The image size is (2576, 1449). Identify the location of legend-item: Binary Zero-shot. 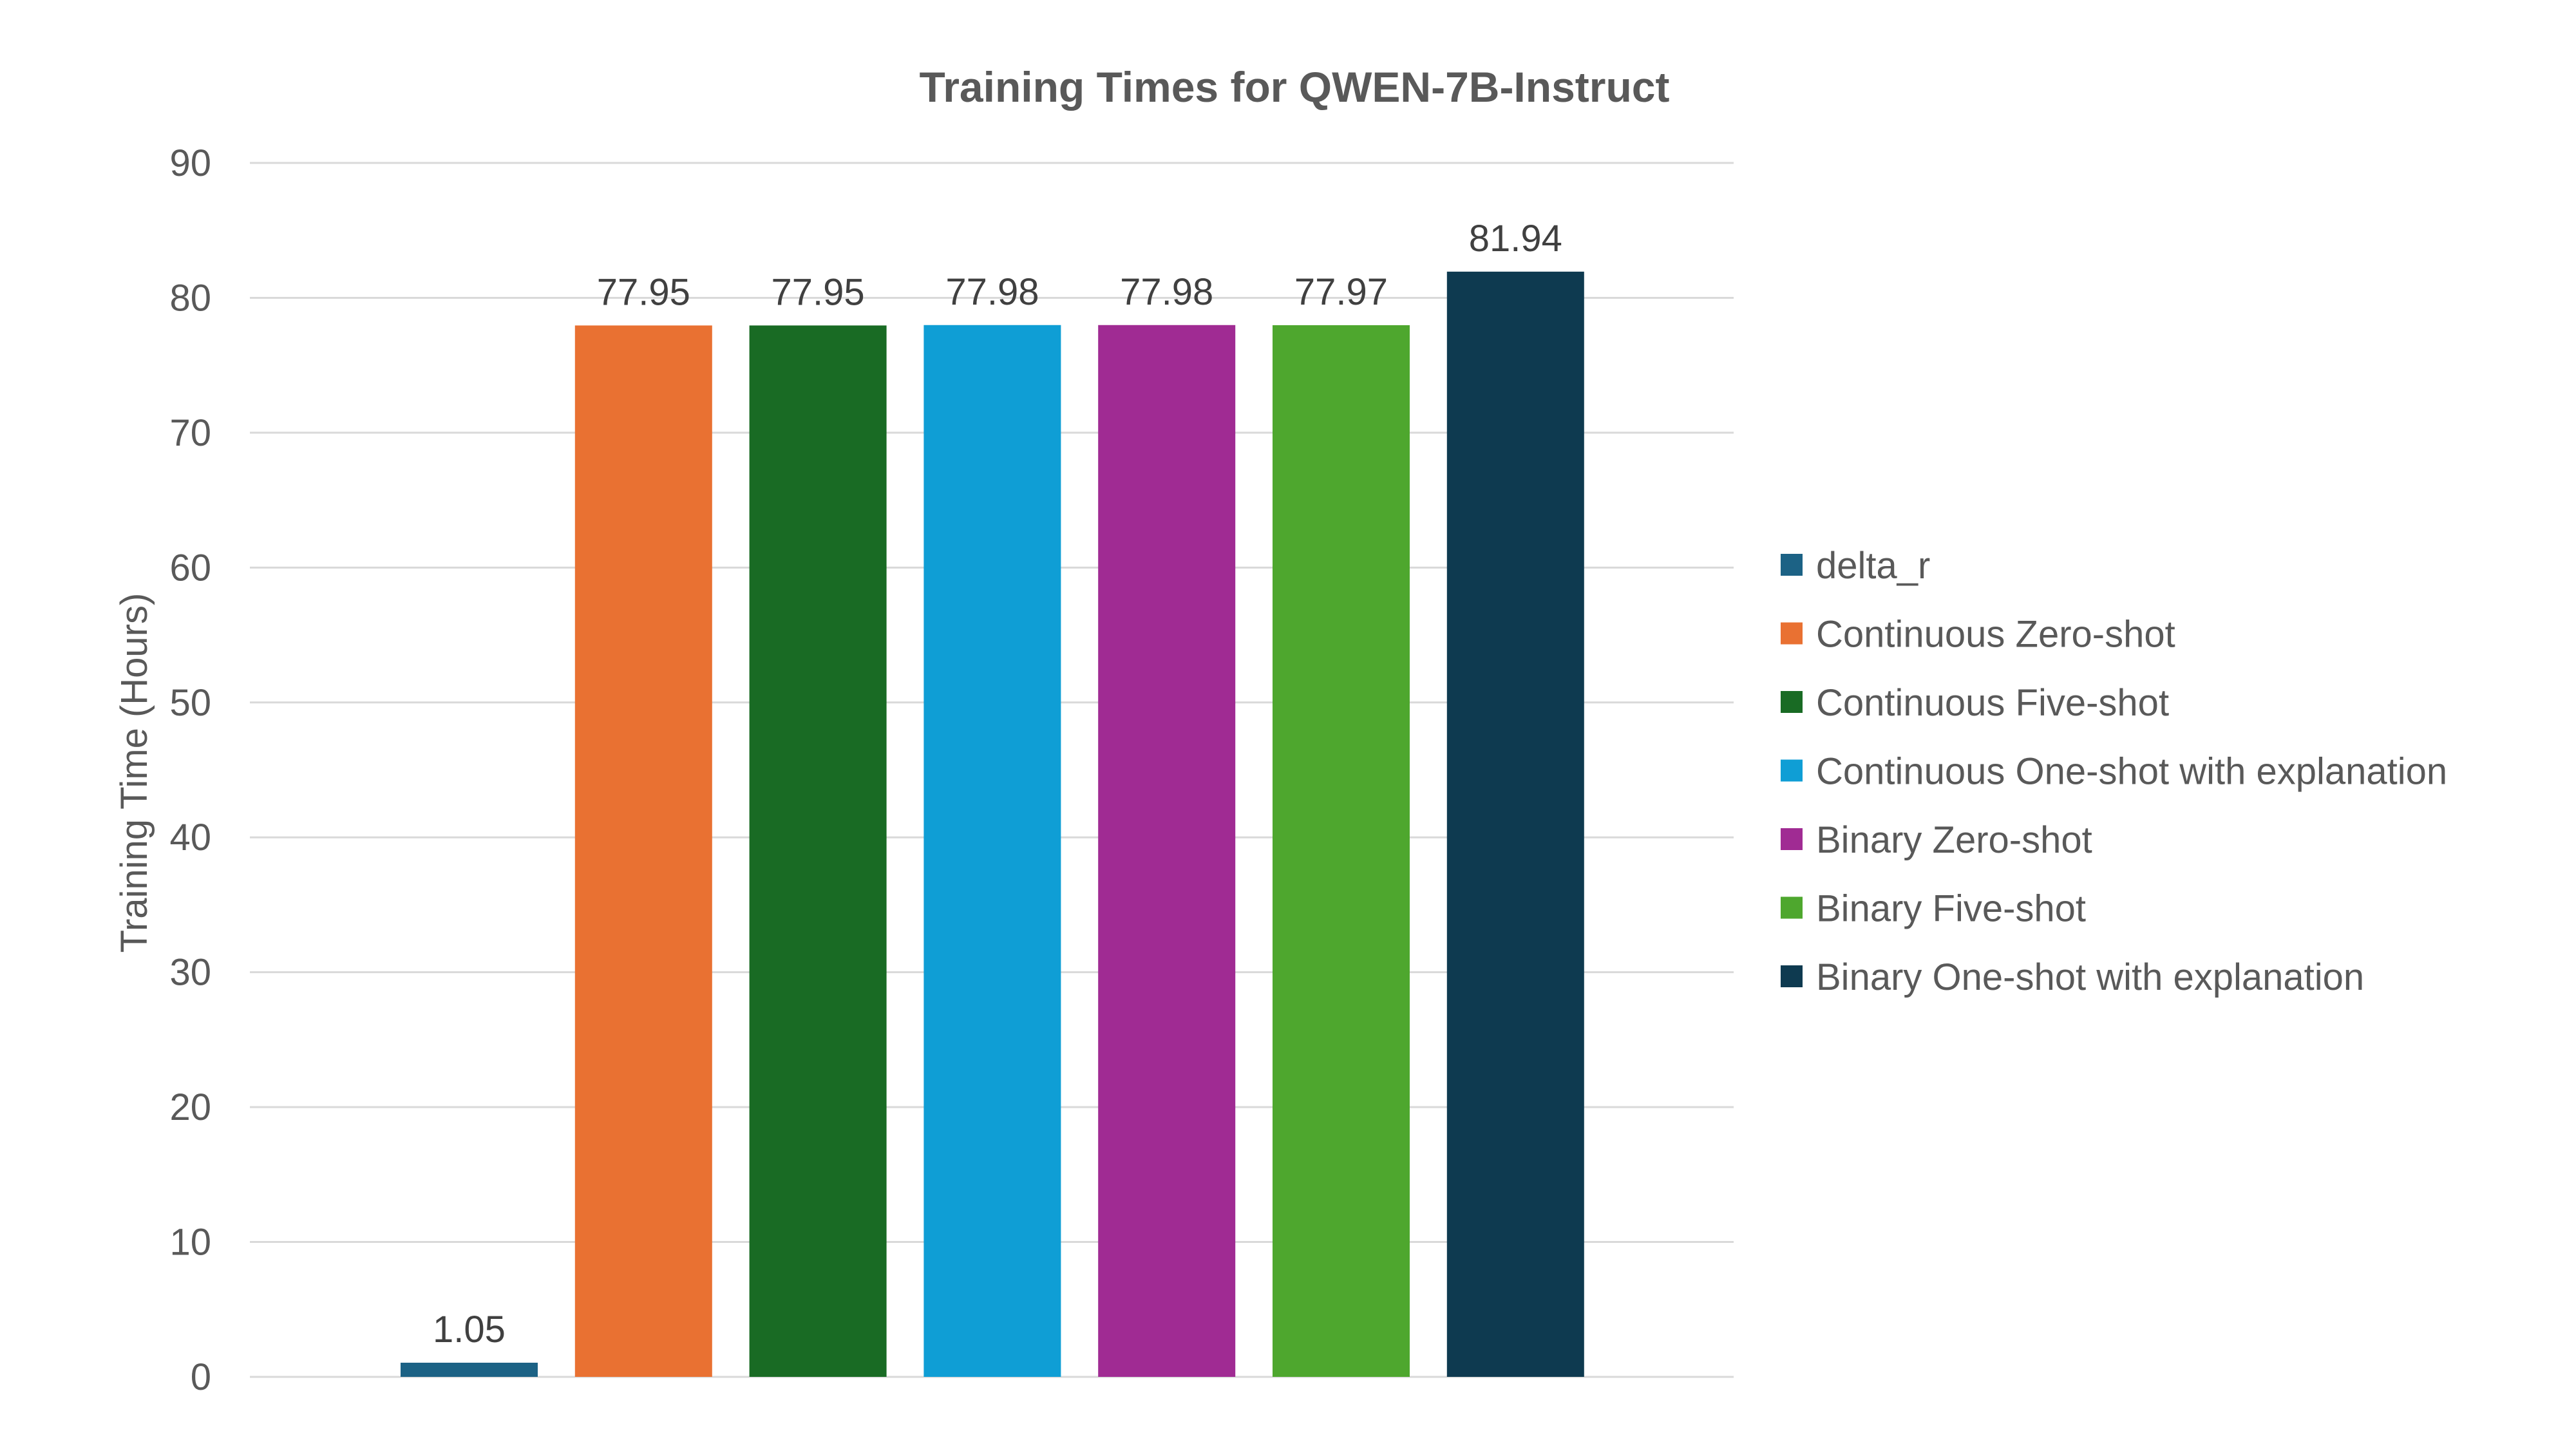
(1936, 840).